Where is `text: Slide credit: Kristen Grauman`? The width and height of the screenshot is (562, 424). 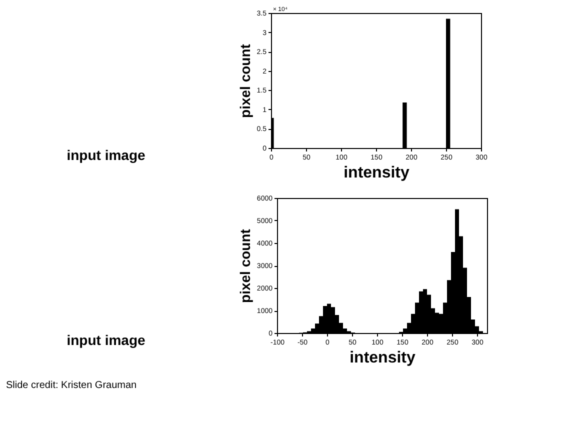
text: Slide credit: Kristen Grauman is located at coordinates (71, 385).